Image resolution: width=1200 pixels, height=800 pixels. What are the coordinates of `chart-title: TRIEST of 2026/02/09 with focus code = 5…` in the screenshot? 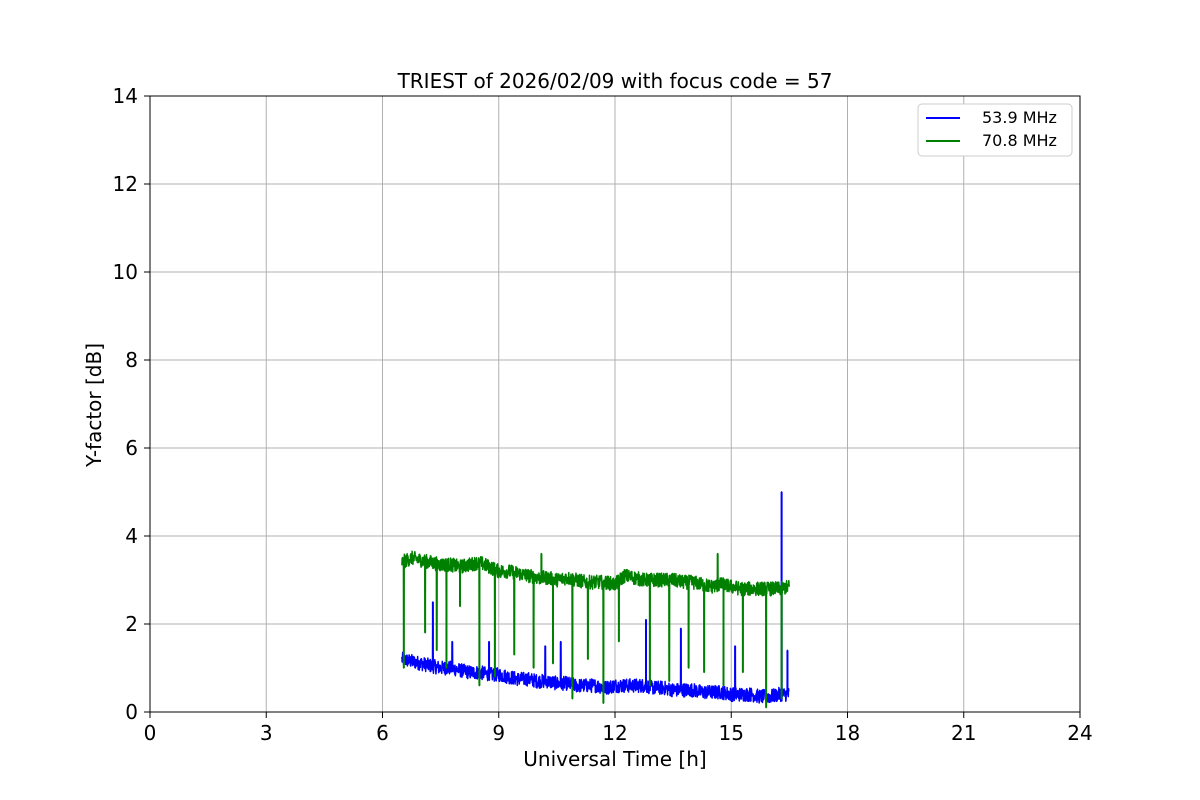 It's located at (615, 81).